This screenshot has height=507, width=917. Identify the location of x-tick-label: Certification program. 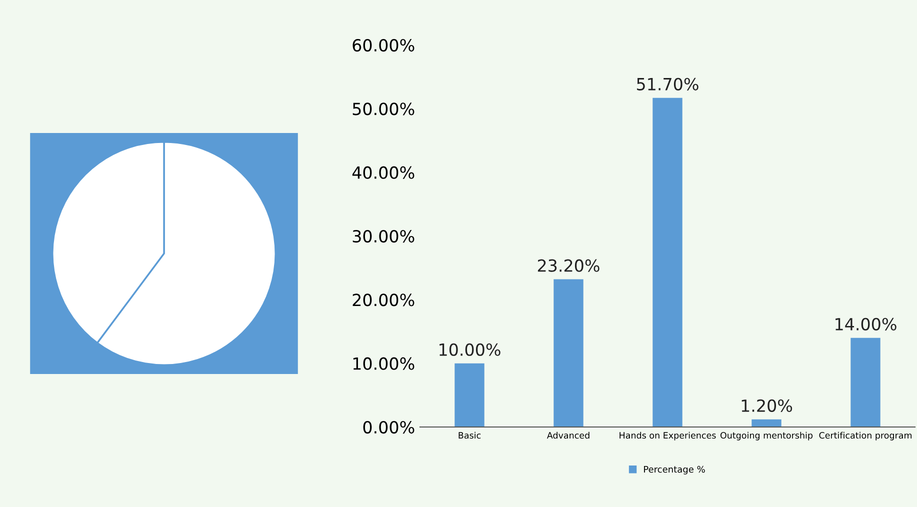
(865, 436).